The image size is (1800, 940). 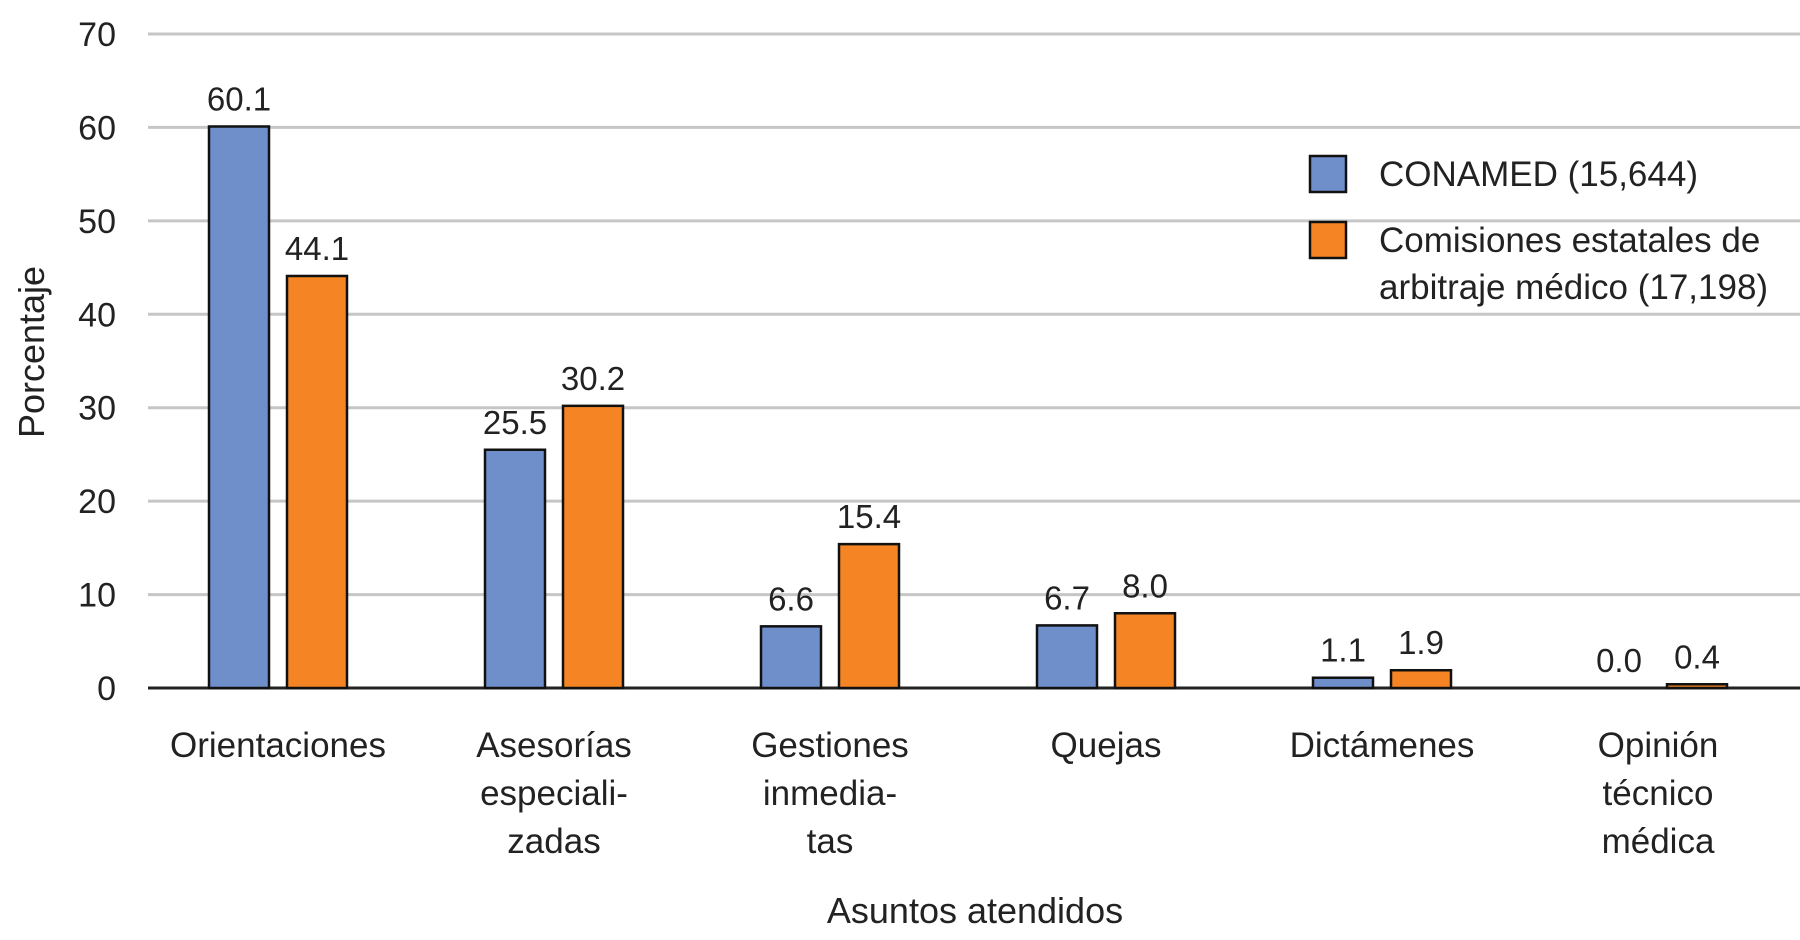 What do you see at coordinates (554, 793) in the screenshot?
I see `x-category-label: Asesorías especiali-zadas` at bounding box center [554, 793].